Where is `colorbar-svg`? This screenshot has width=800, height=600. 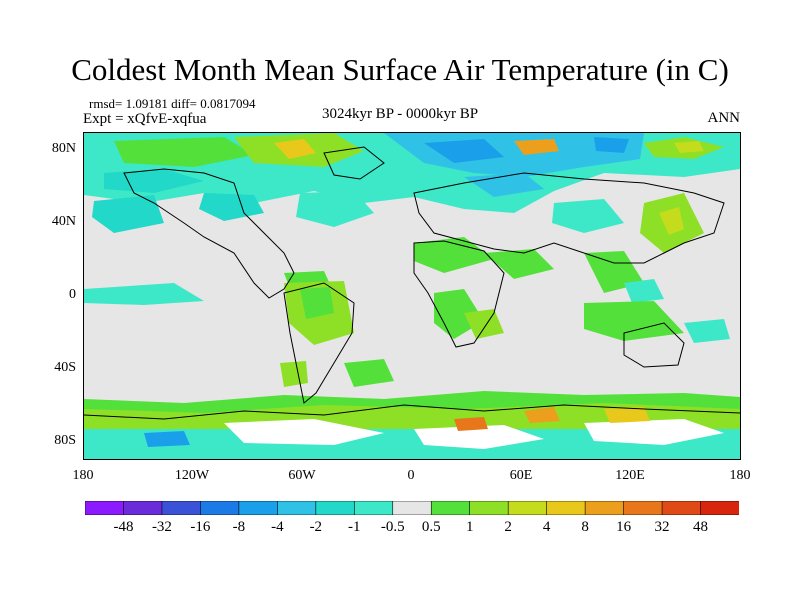
colorbar-svg is located at coordinates (412, 508).